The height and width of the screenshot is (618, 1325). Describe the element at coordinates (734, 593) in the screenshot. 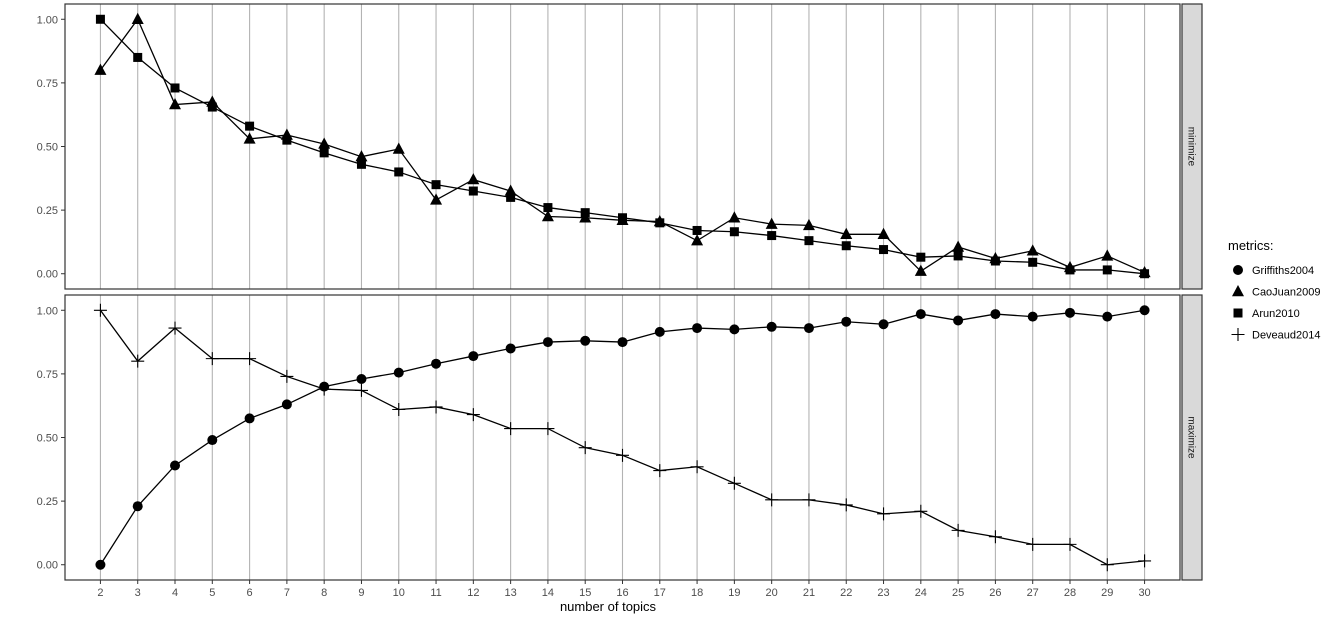

I see `x-tick-label: 19` at that location.